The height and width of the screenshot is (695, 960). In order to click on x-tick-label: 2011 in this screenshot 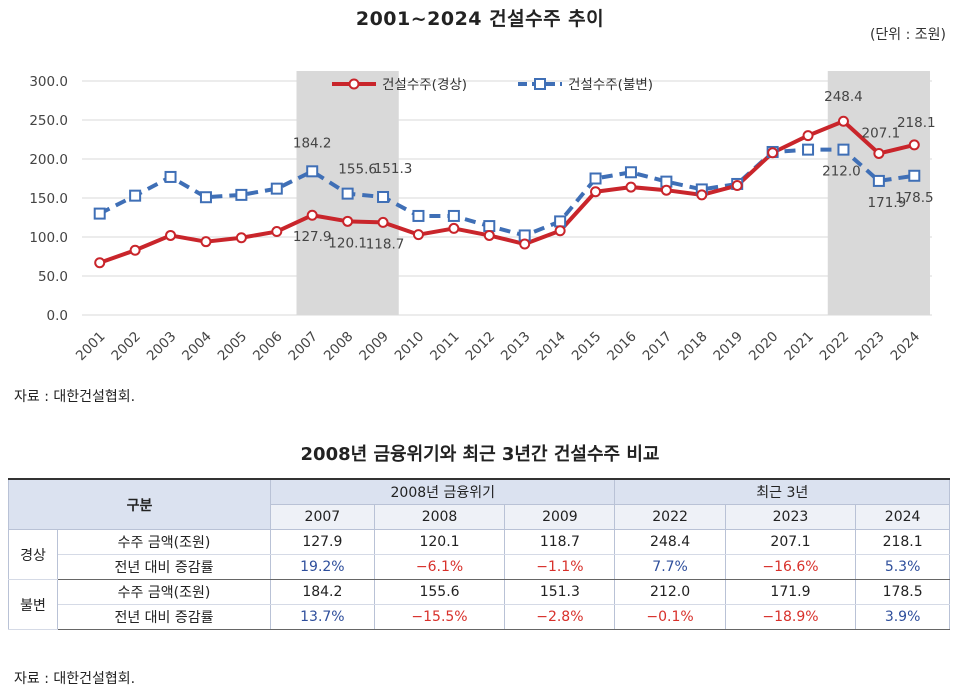, I will do `click(445, 347)`.